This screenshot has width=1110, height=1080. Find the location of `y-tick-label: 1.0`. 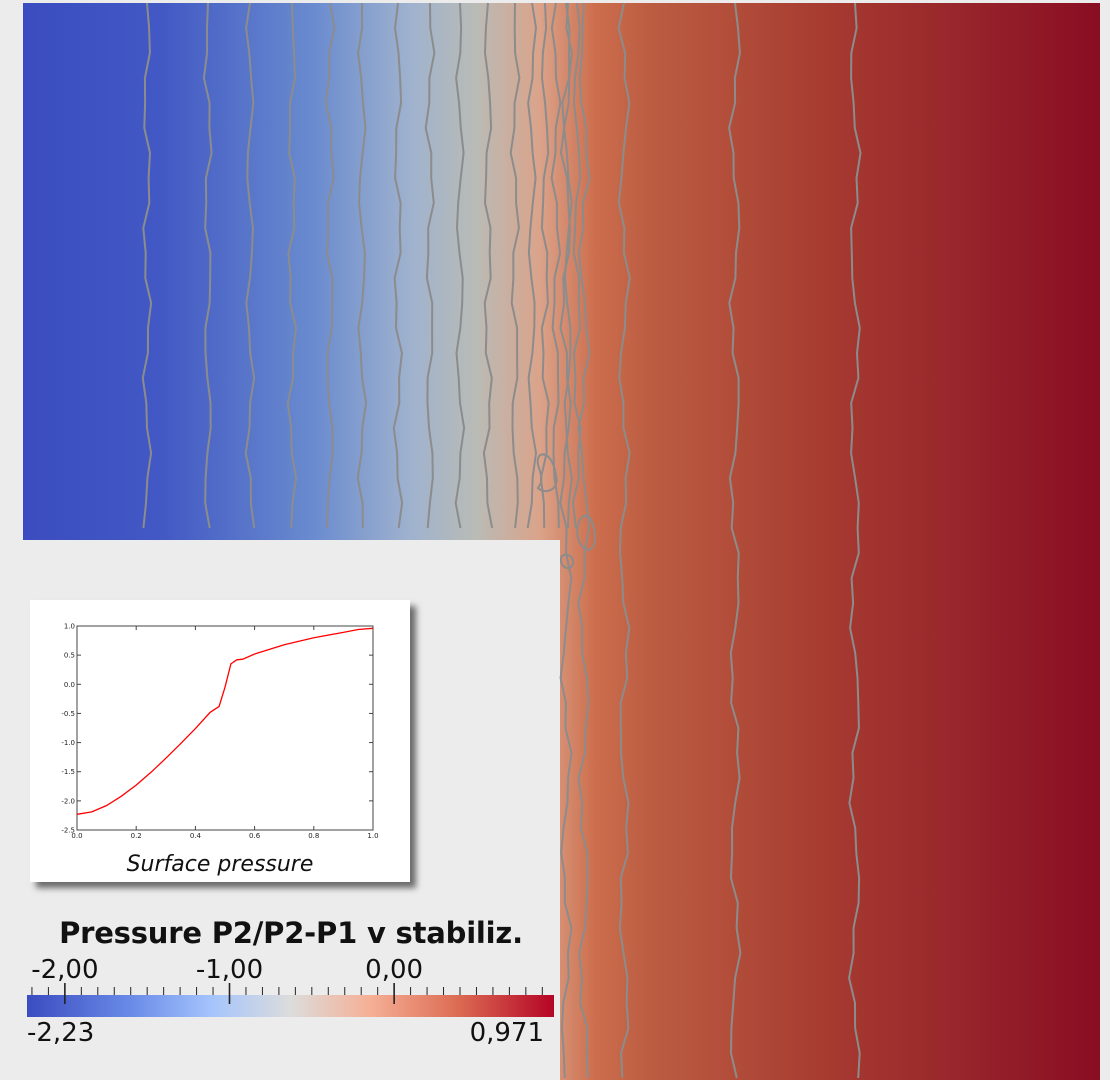

y-tick-label: 1.0 is located at coordinates (69, 627).